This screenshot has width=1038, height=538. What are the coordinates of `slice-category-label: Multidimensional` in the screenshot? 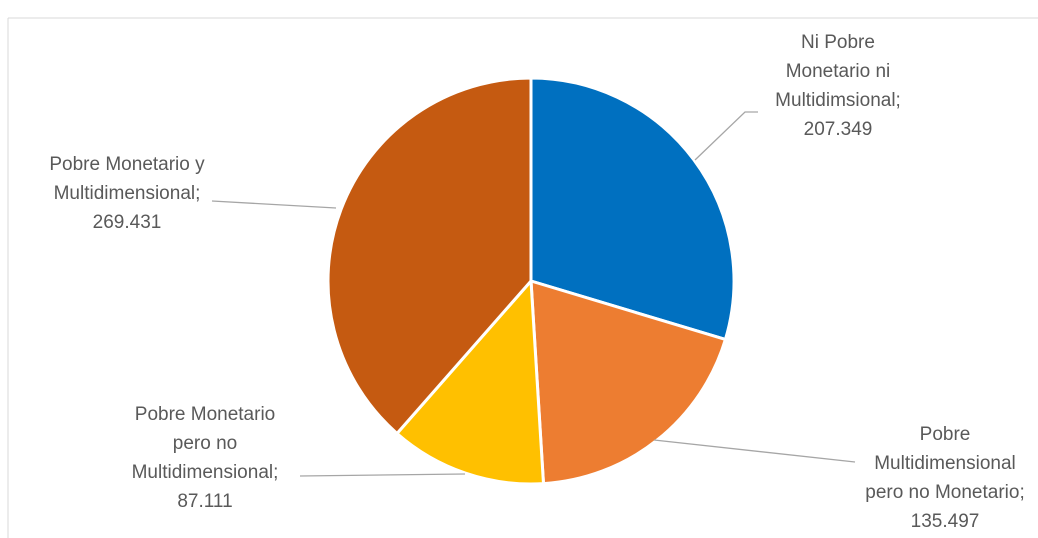 It's located at (945, 463).